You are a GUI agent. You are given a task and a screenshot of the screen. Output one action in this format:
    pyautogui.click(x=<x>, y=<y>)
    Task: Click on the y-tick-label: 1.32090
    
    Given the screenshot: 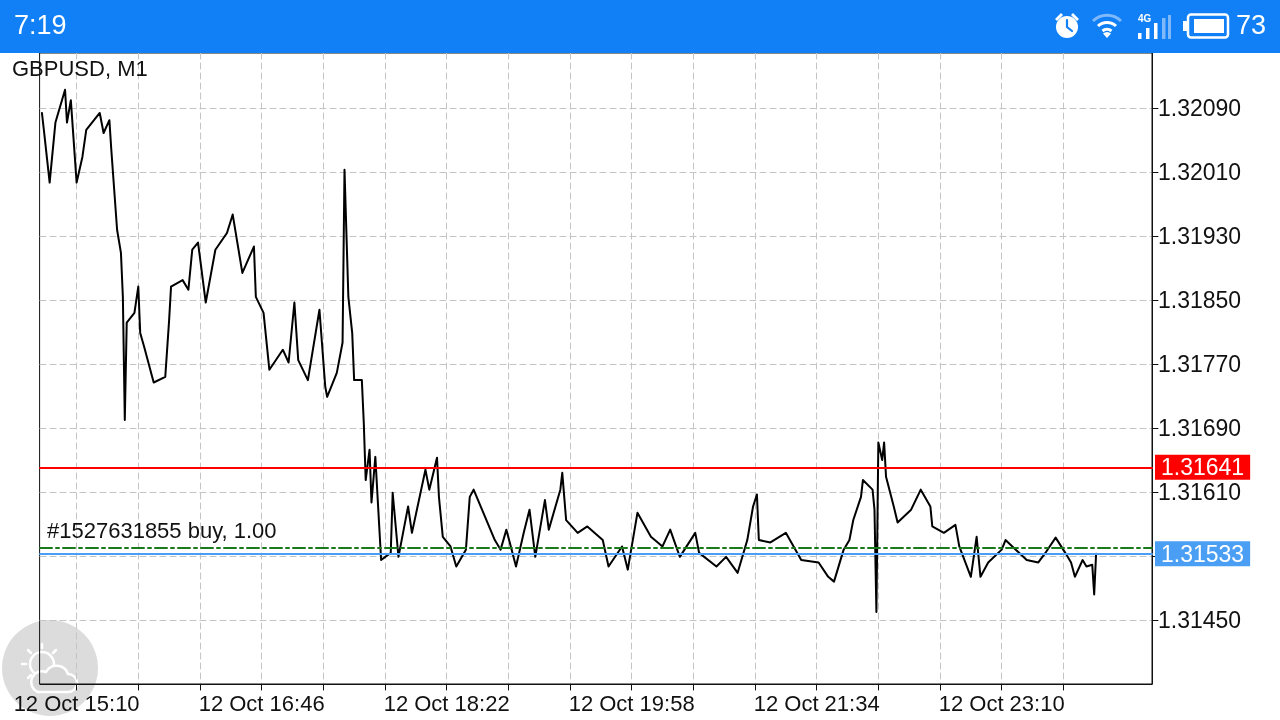 What is the action you would take?
    pyautogui.click(x=1200, y=108)
    